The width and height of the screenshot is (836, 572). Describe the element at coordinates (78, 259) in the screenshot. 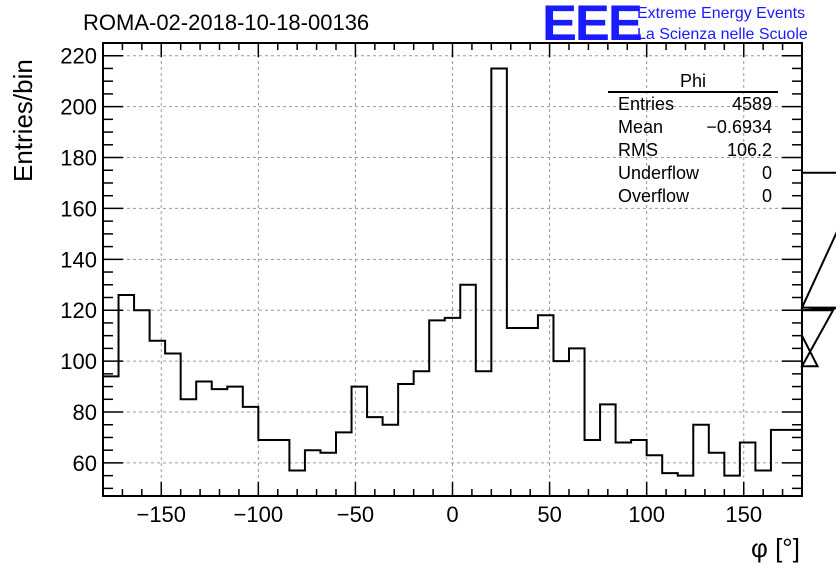

I see `y-tick-label: 140` at that location.